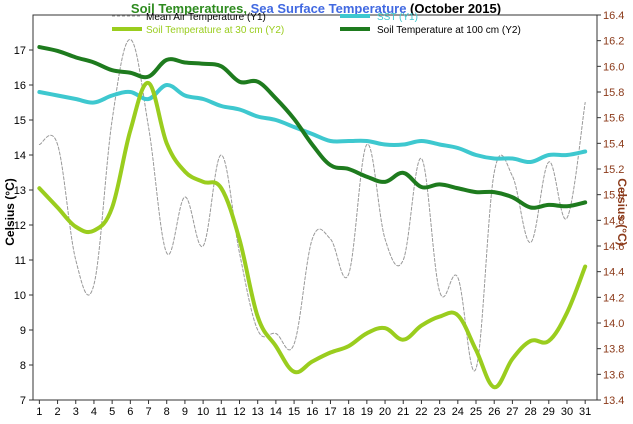 Image resolution: width=633 pixels, height=424 pixels. I want to click on x-tick-label: 18, so click(349, 412).